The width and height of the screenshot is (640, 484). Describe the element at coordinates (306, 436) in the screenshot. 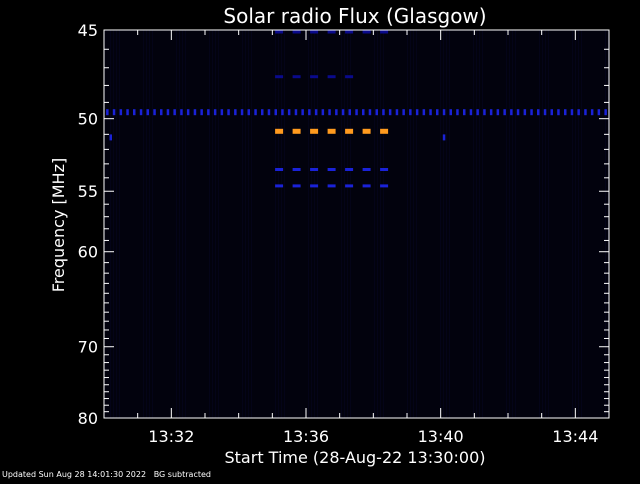

I see `x-tick-label: 13:36` at that location.